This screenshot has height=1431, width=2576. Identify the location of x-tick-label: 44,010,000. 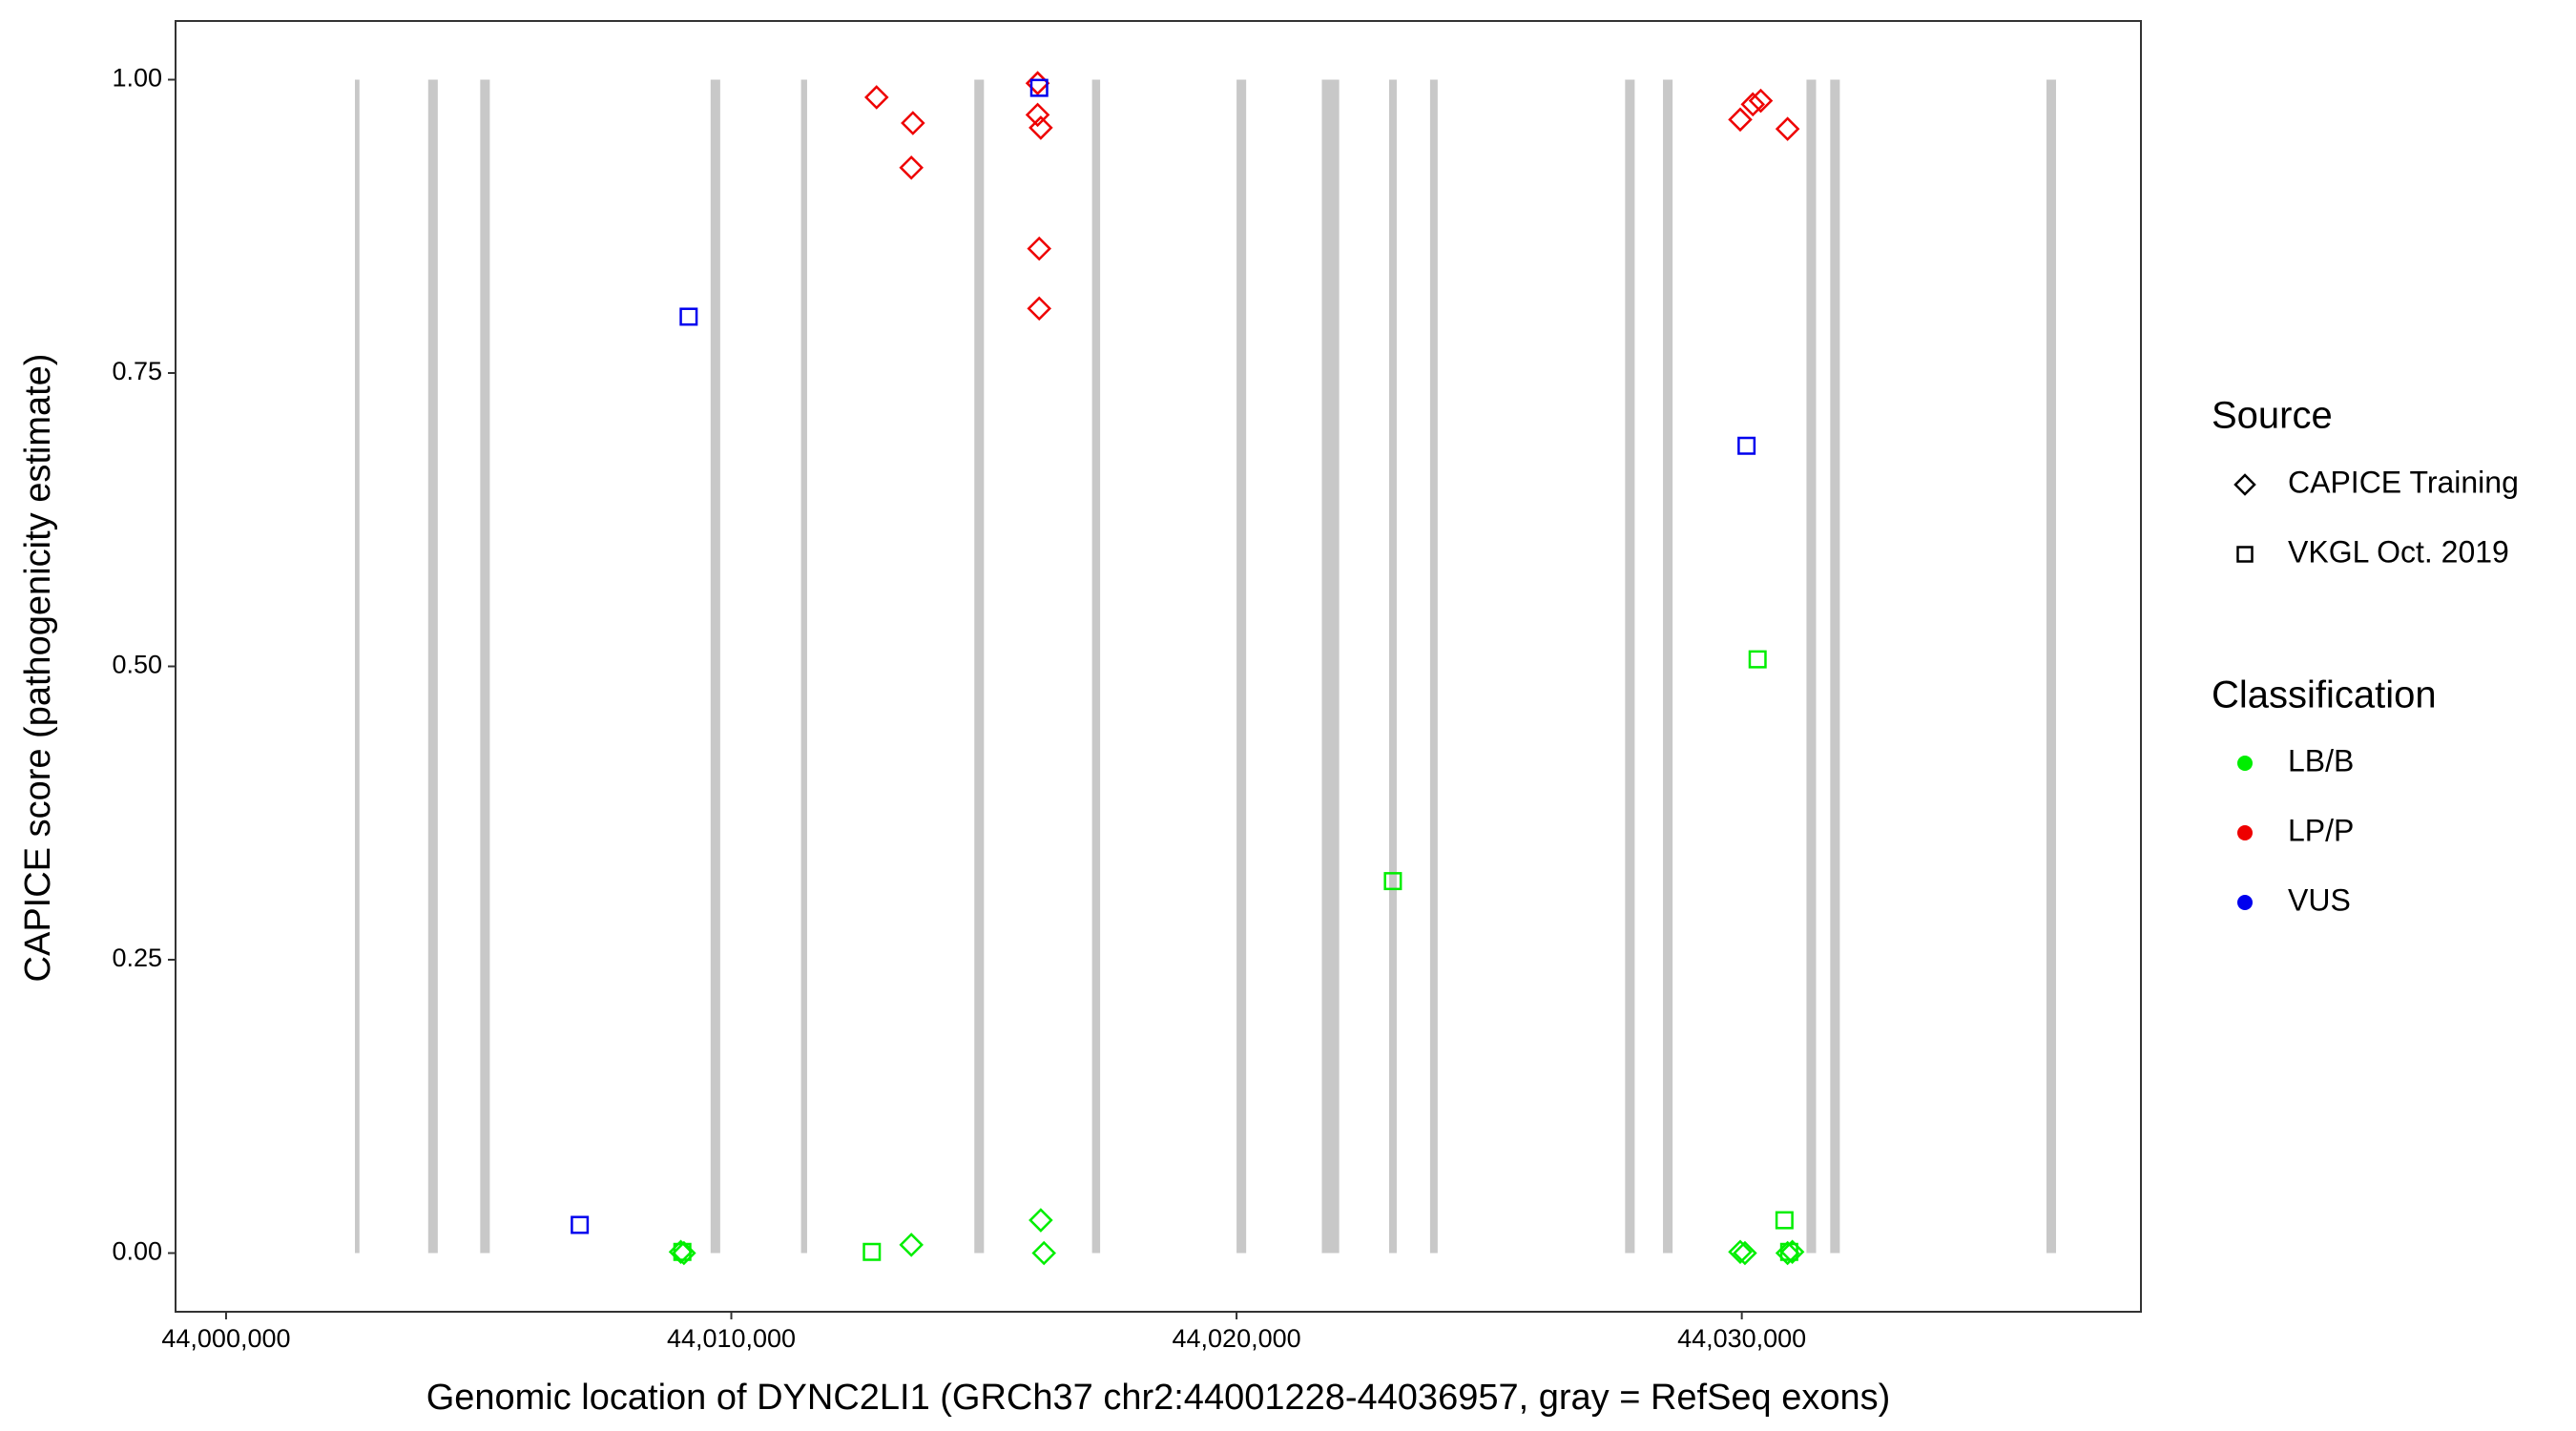
(731, 1338).